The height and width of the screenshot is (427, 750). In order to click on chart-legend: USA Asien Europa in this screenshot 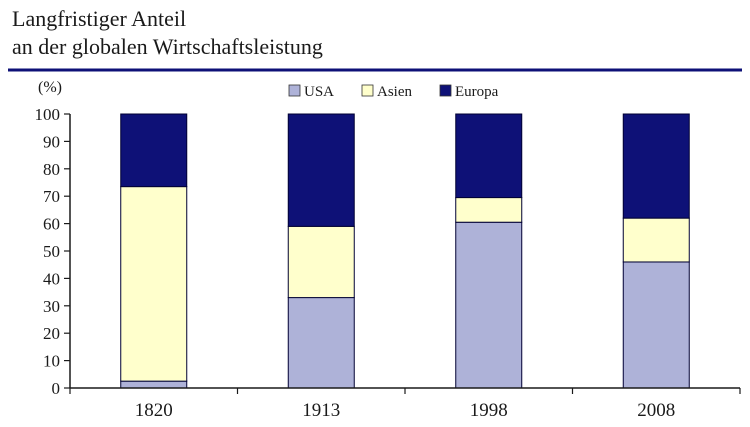, I will do `click(393, 92)`.